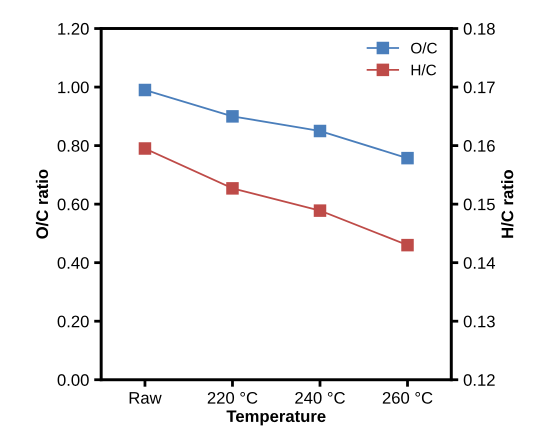 The height and width of the screenshot is (439, 547). I want to click on y-tick-label: 0.40, so click(73, 263).